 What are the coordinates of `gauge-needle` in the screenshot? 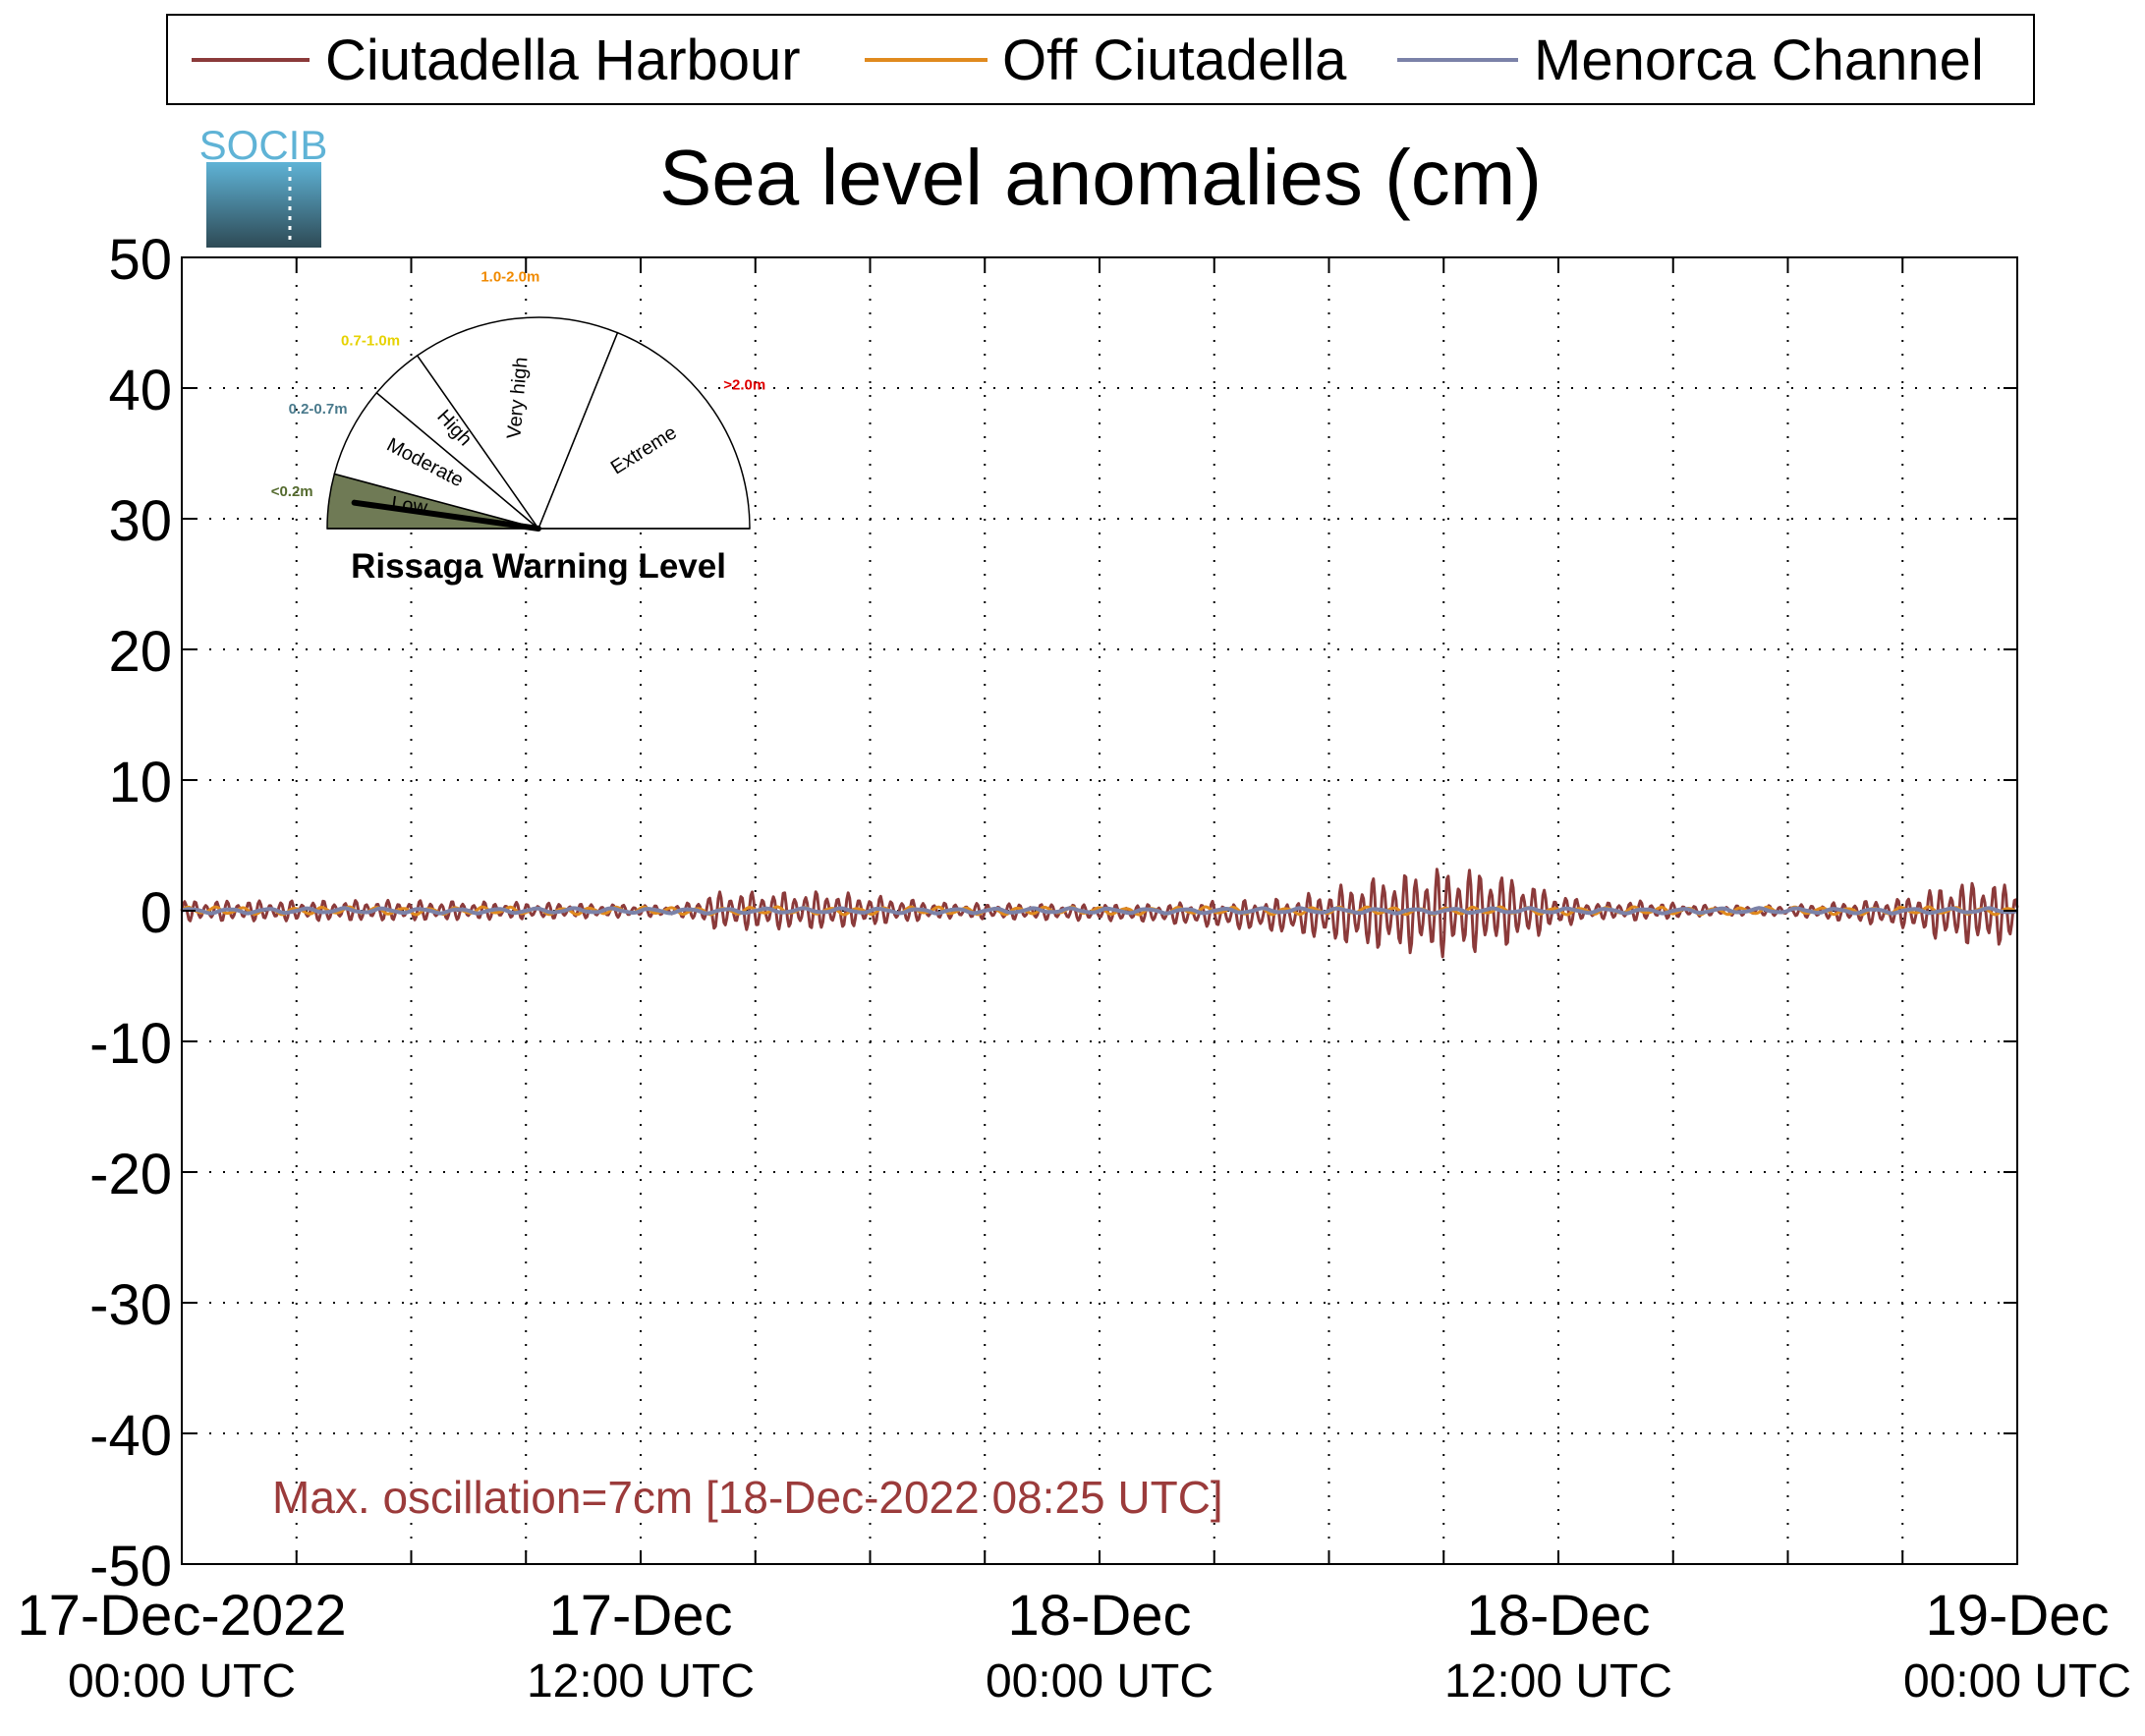 It's located at (446, 515).